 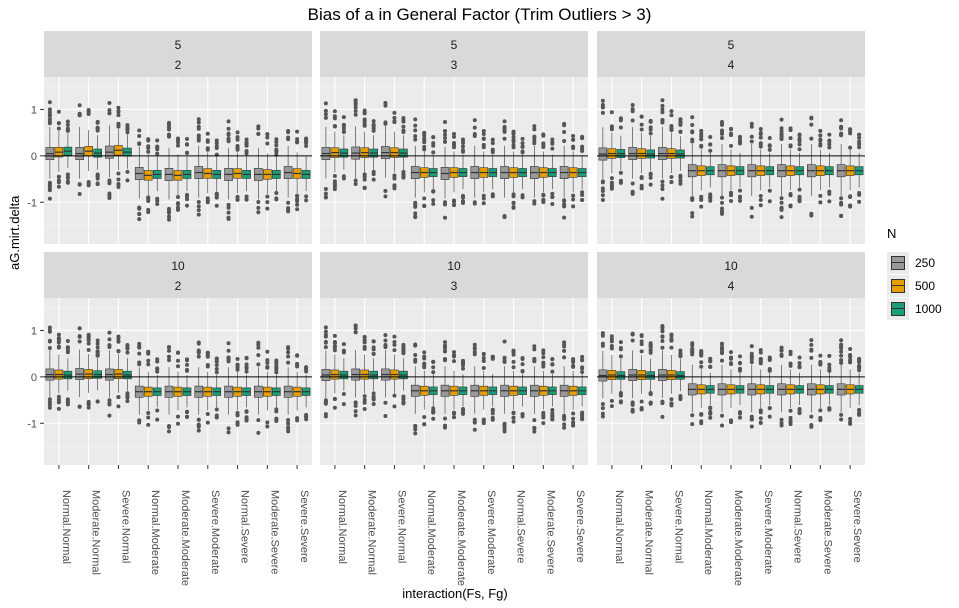 What do you see at coordinates (185, 538) in the screenshot?
I see `x-tick-label: Moderate.Moderate` at bounding box center [185, 538].